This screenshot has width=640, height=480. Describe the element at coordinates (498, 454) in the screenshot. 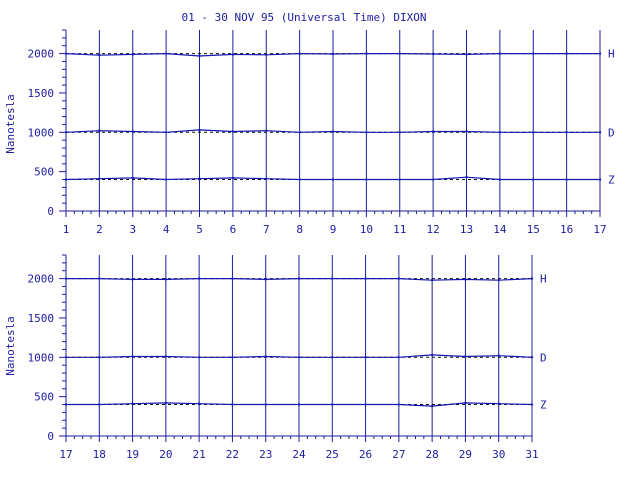

I see `x-tick-label: 30` at that location.